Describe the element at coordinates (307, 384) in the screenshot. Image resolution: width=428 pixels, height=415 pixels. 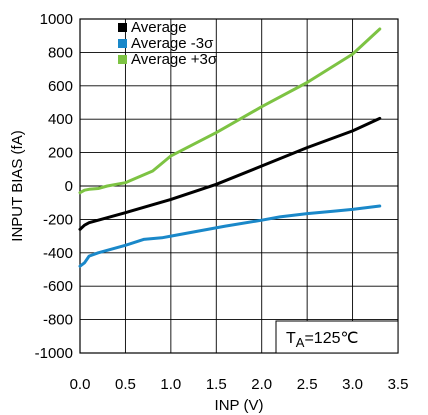
I see `x-tick-label: 2.5` at that location.